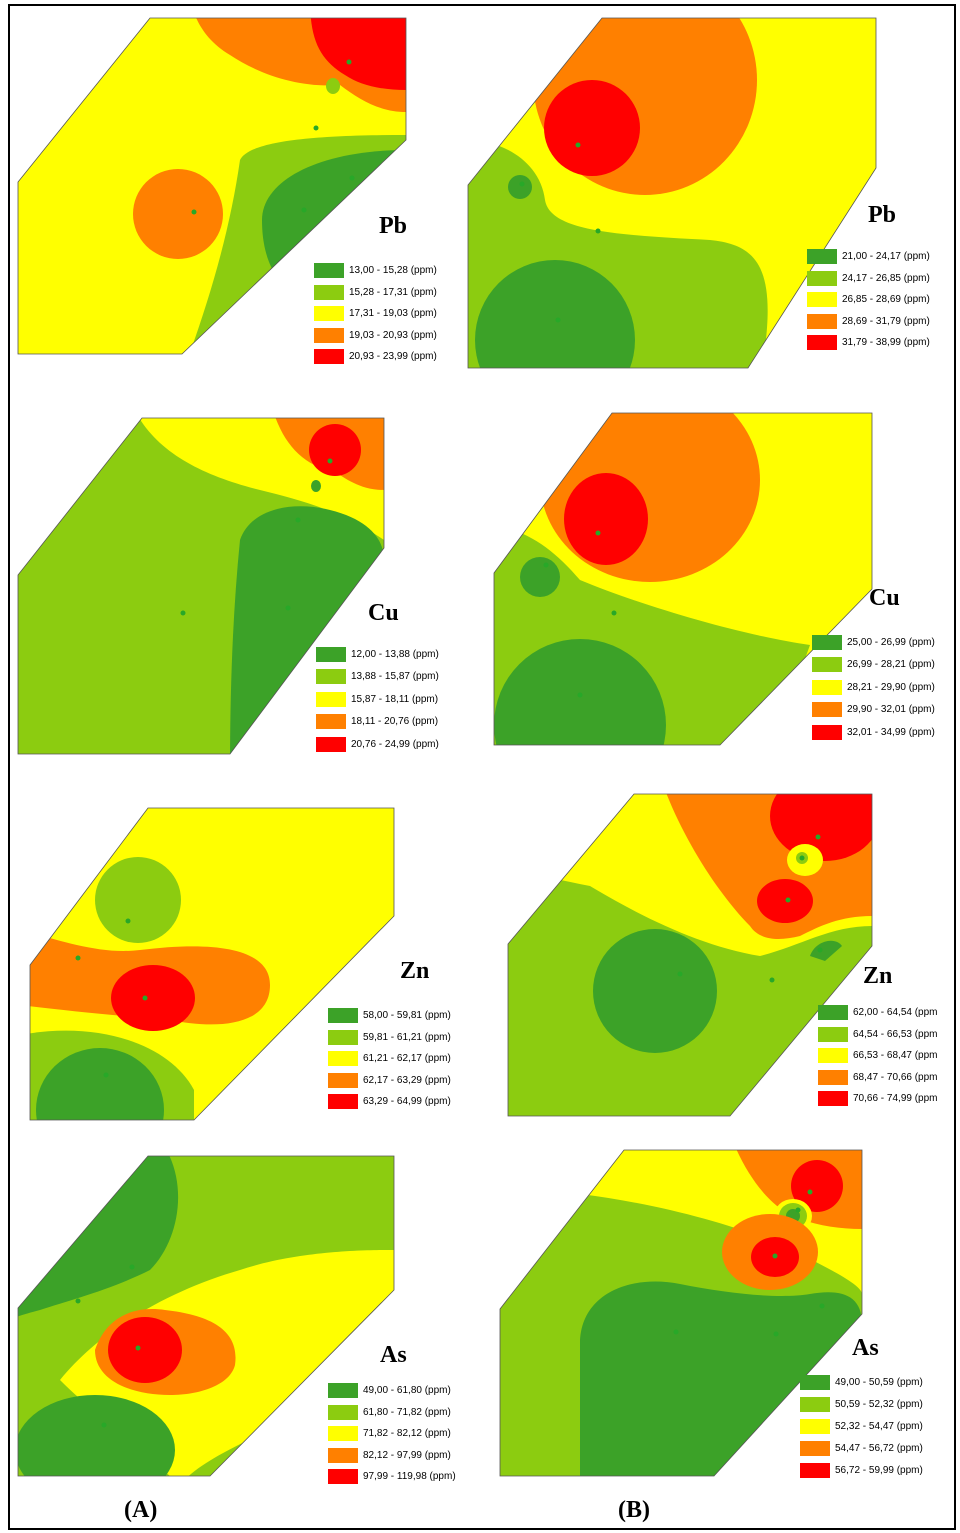 The height and width of the screenshot is (1533, 960). Describe the element at coordinates (861, 1470) in the screenshot. I see `legend-item: 56,72 - 59,99 (ppm)` at that location.